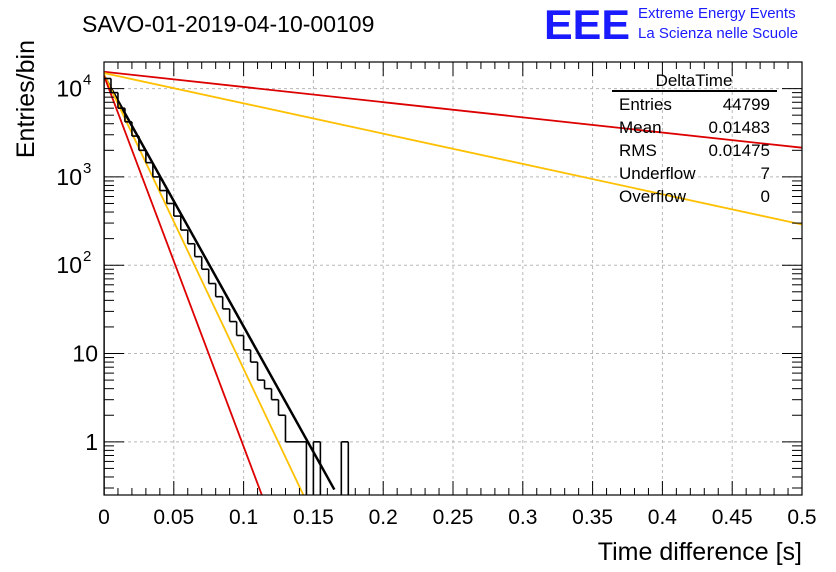 This screenshot has width=836, height=572. What do you see at coordinates (87, 256) in the screenshot?
I see `y-tick-exponent: 2` at bounding box center [87, 256].